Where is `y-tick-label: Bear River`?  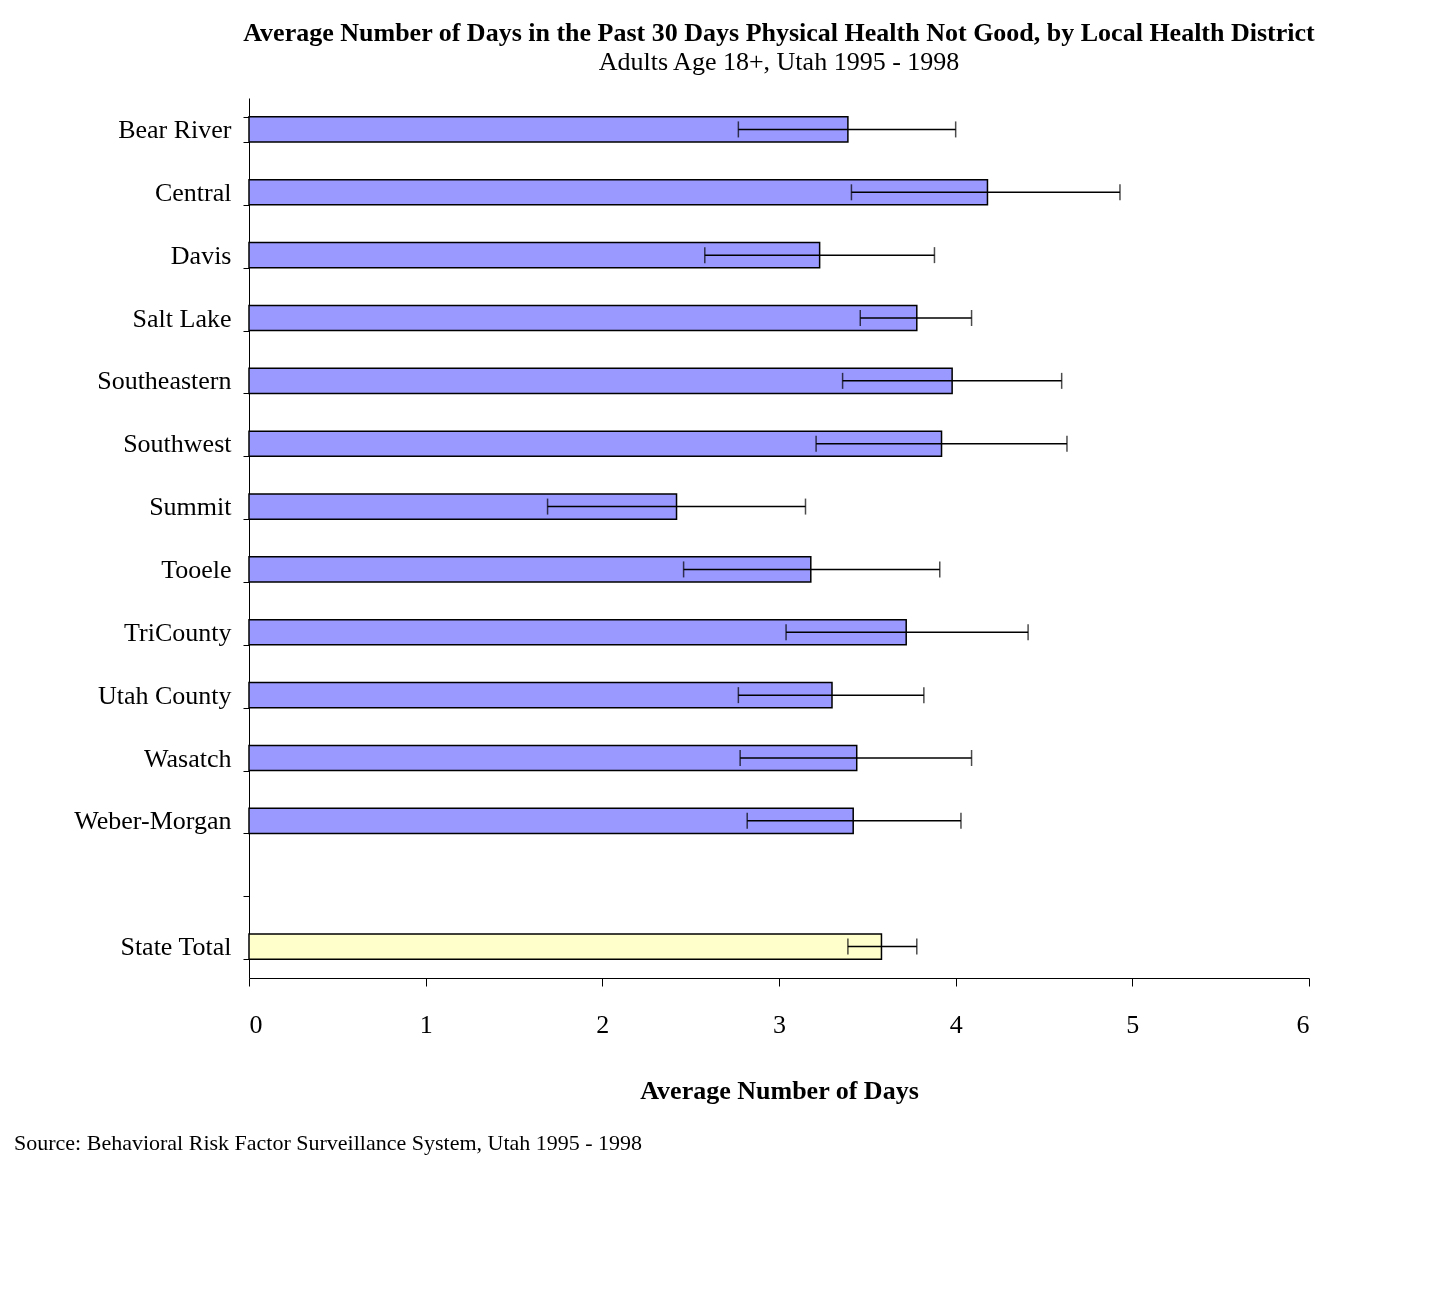 y-tick-label: Bear River is located at coordinates (175, 129).